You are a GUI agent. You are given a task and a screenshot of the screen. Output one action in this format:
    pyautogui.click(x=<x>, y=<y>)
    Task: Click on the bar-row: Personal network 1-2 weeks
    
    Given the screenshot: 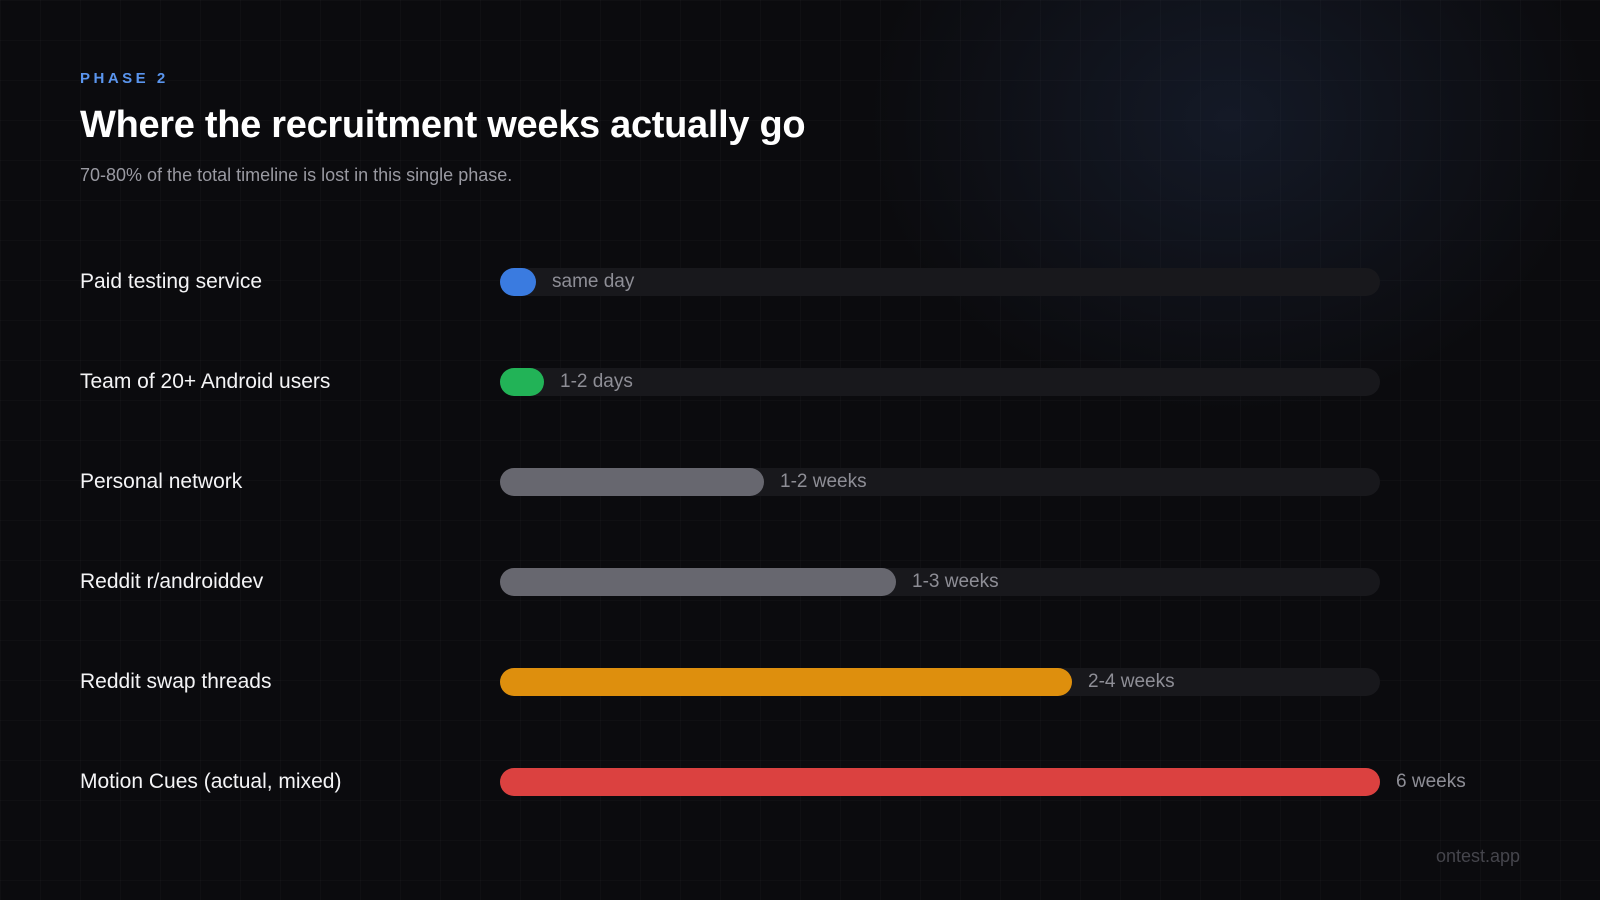 What is the action you would take?
    pyautogui.click(x=800, y=482)
    